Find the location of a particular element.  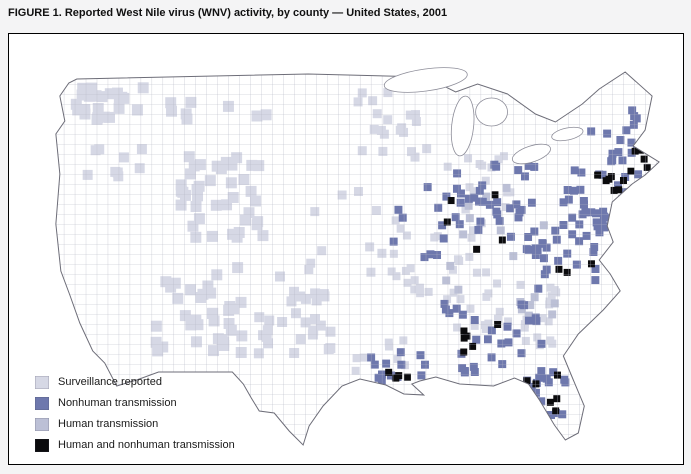

nonhuman-swatch-icon is located at coordinates (42, 403).